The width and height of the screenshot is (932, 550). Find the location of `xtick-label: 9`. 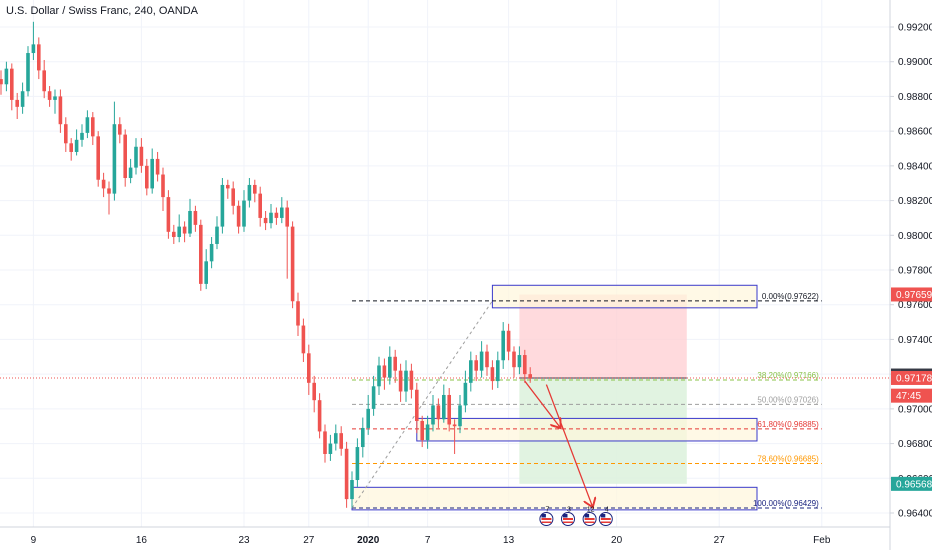

xtick-label: 9 is located at coordinates (34, 540).